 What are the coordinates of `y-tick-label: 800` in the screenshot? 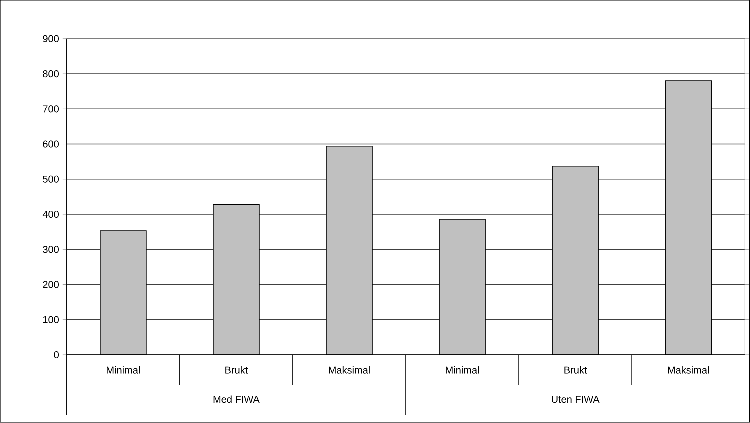 It's located at (51, 74).